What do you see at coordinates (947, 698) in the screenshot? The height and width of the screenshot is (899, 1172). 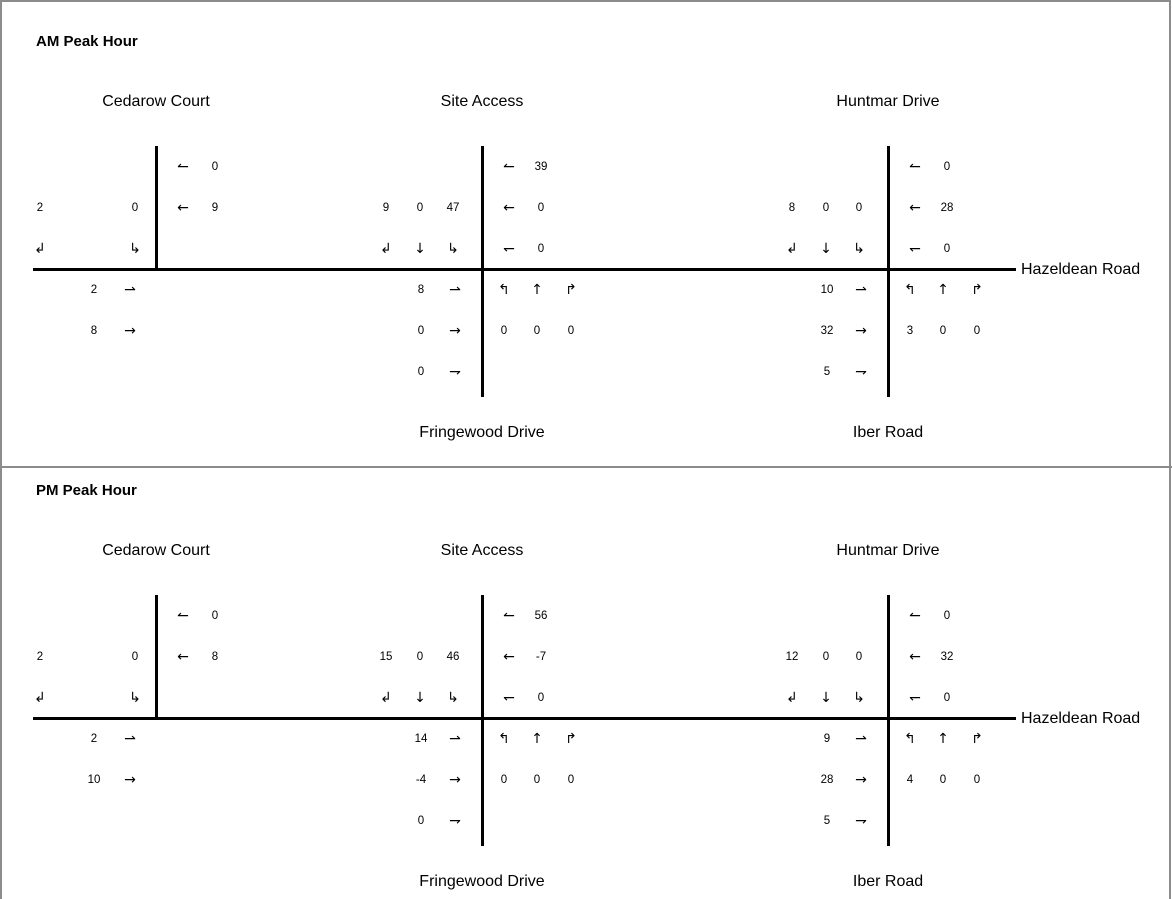 I see `huntmar-wb-right-volume: 0` at bounding box center [947, 698].